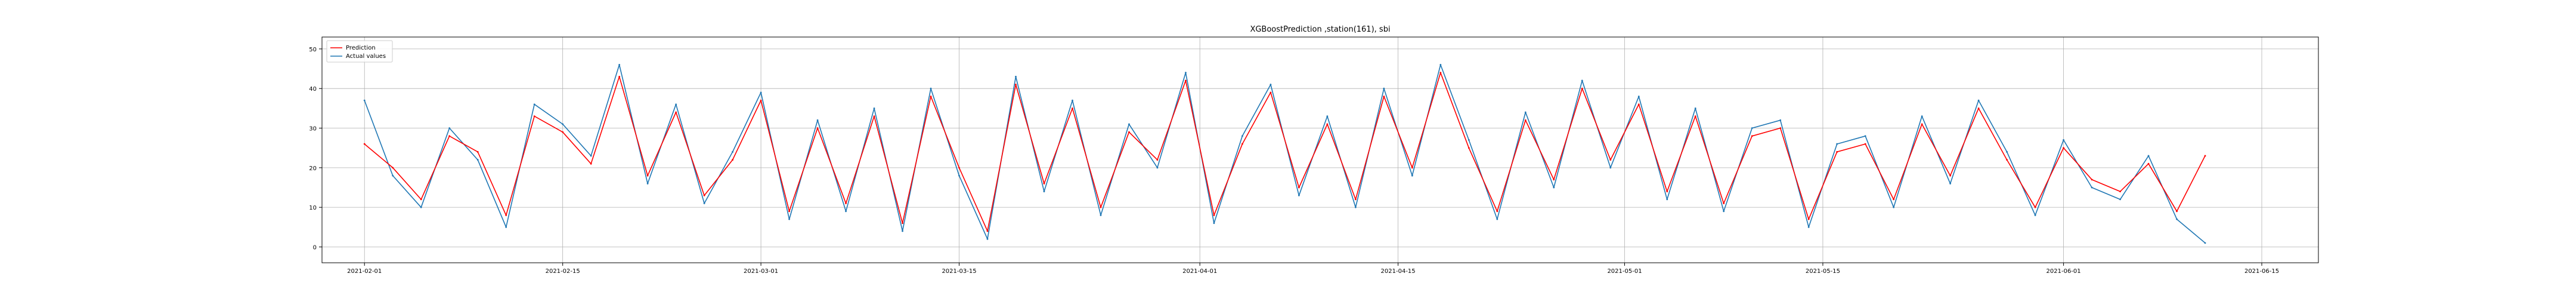  I want to click on x-tick-label: 2021-04-15, so click(1399, 271).